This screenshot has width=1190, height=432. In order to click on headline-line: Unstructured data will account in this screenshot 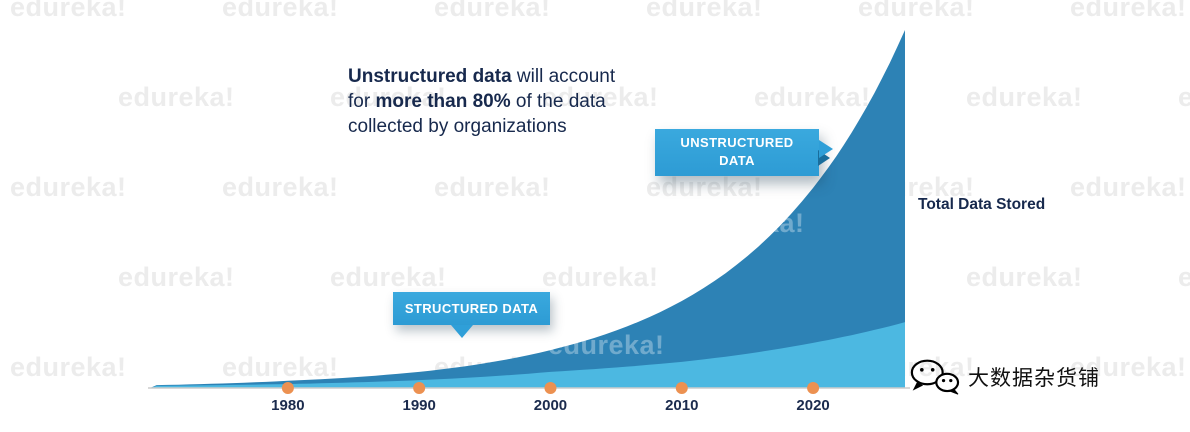, I will do `click(482, 76)`.